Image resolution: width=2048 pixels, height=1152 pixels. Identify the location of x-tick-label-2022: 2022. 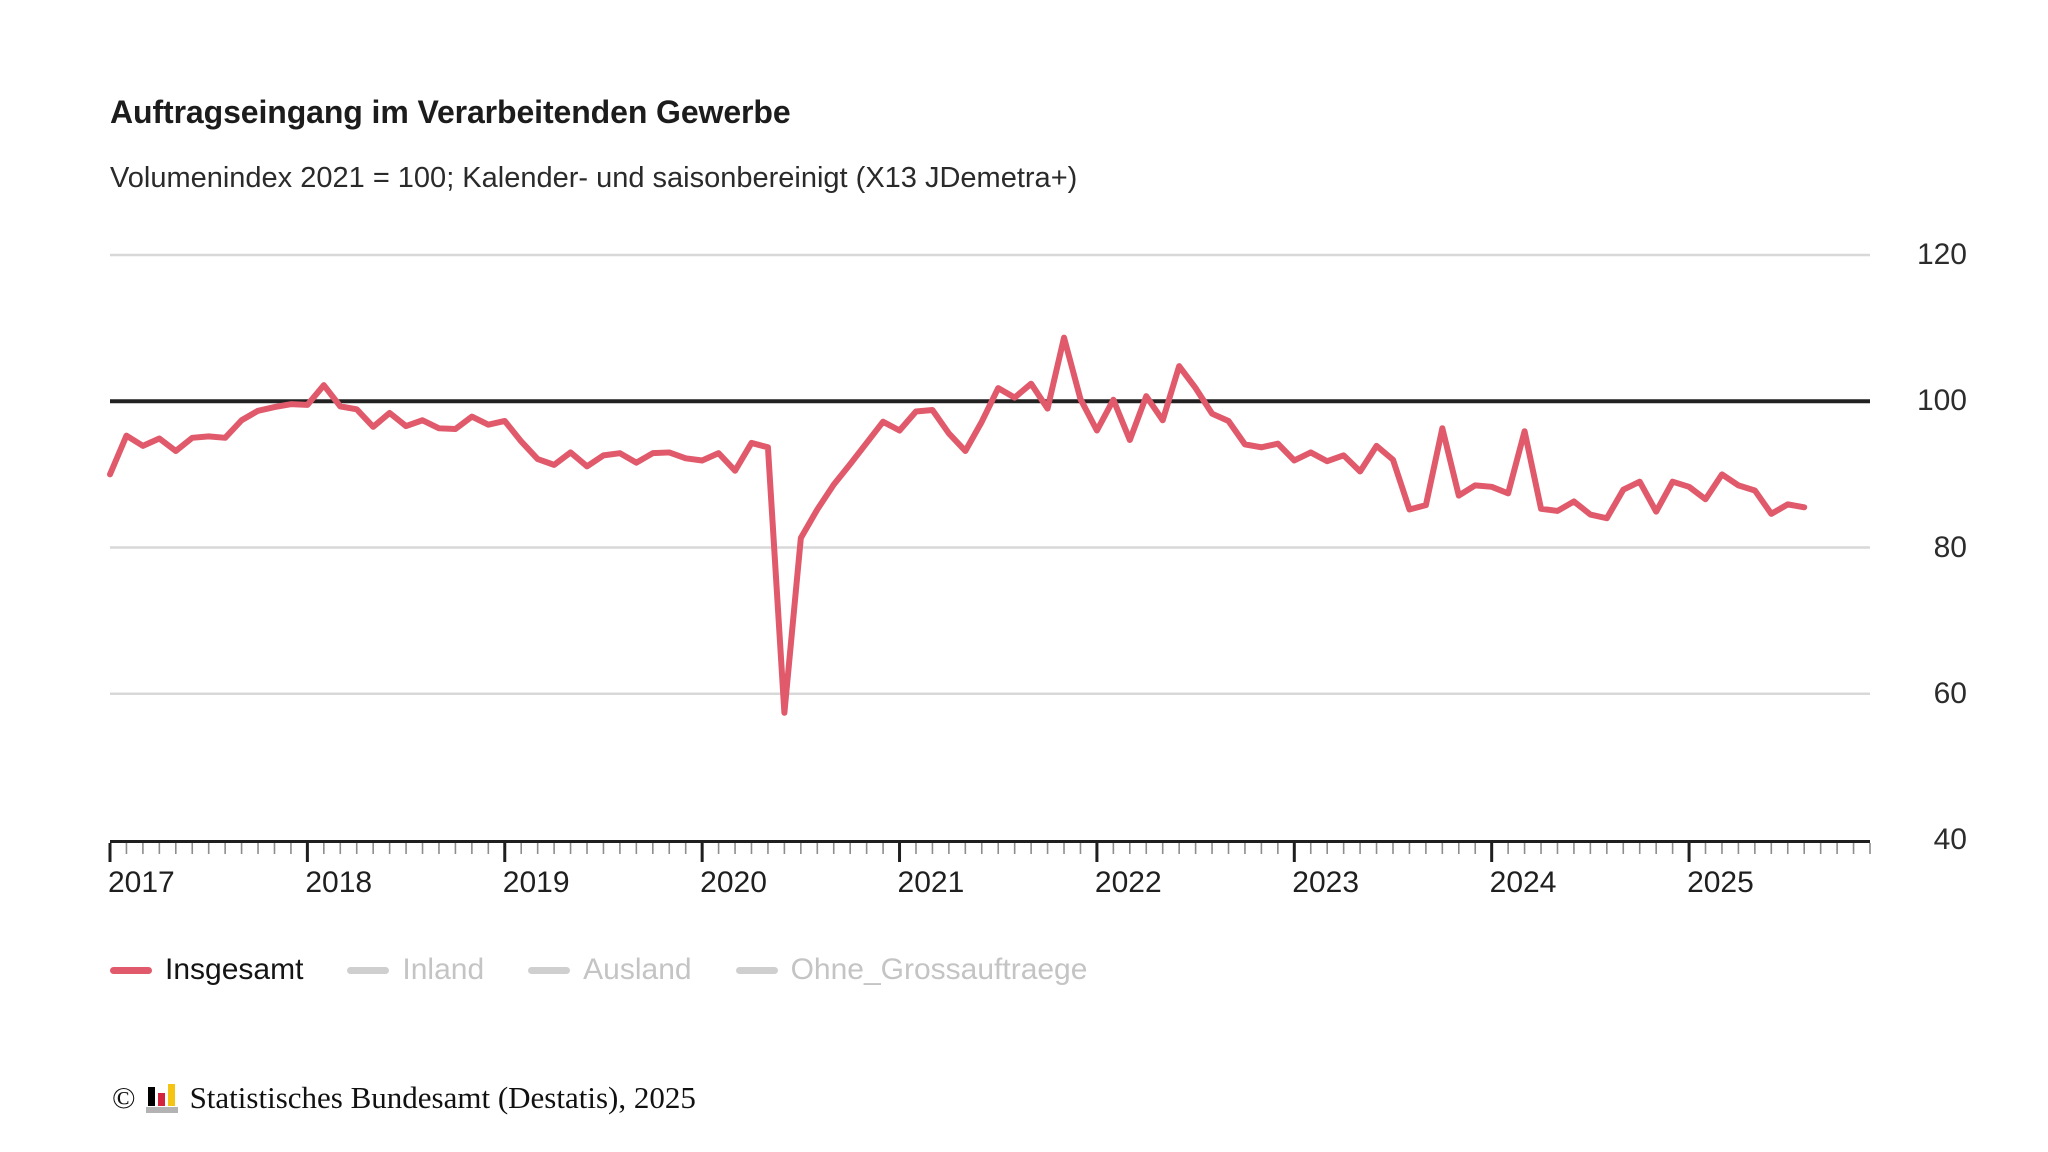
(1128, 882).